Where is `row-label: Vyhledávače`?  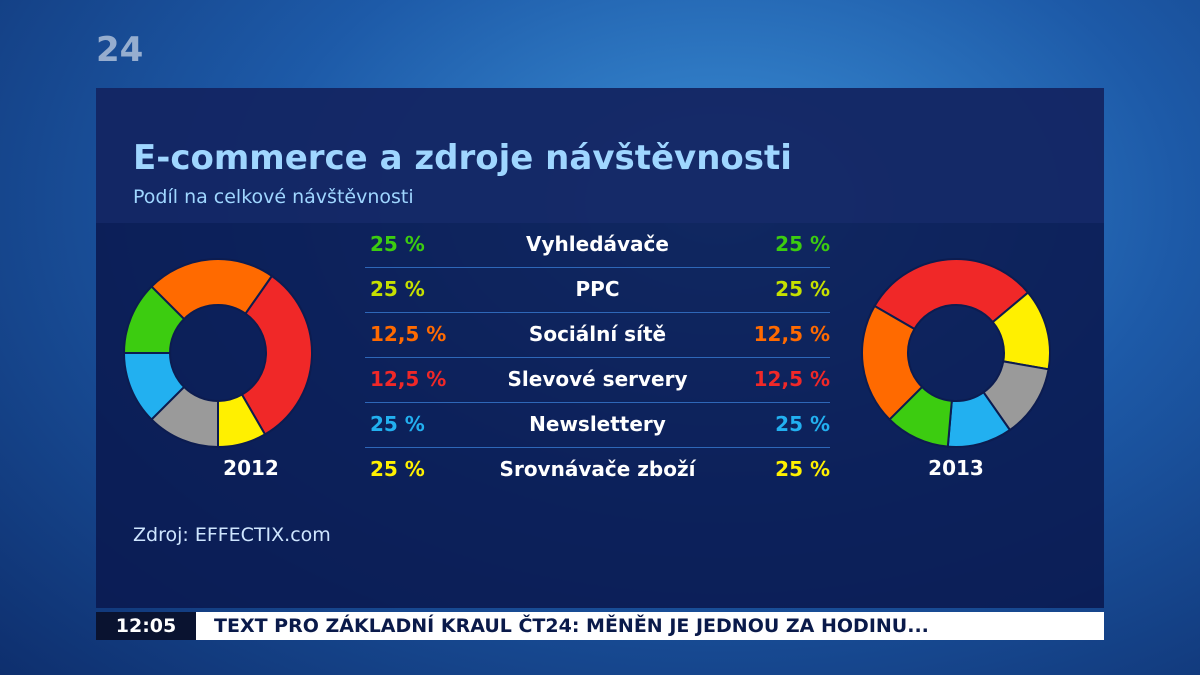 row-label: Vyhledávače is located at coordinates (597, 244).